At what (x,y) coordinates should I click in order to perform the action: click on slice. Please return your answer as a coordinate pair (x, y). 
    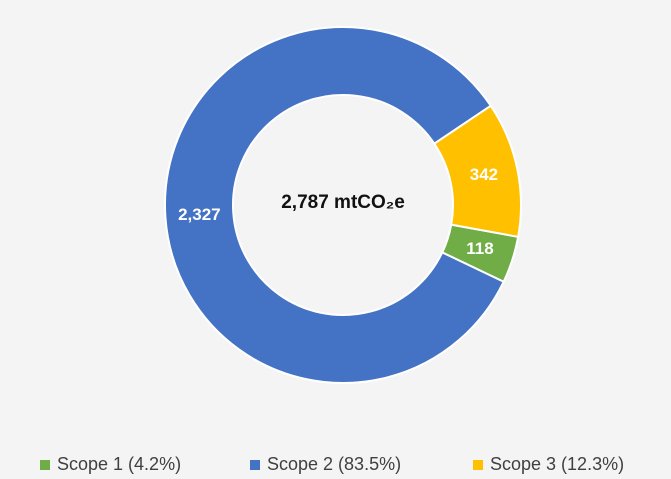
    Looking at the image, I should click on (477, 171).